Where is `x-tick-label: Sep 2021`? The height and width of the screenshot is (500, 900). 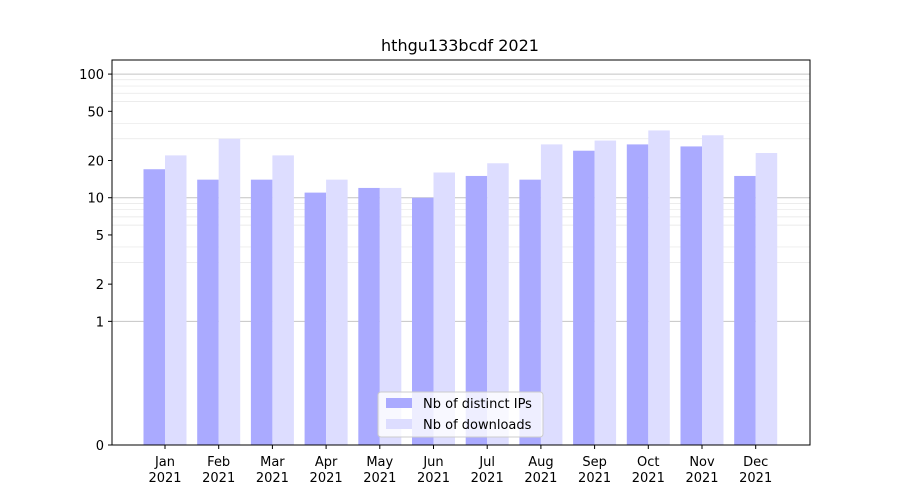
x-tick-label: Sep 2021 is located at coordinates (594, 470).